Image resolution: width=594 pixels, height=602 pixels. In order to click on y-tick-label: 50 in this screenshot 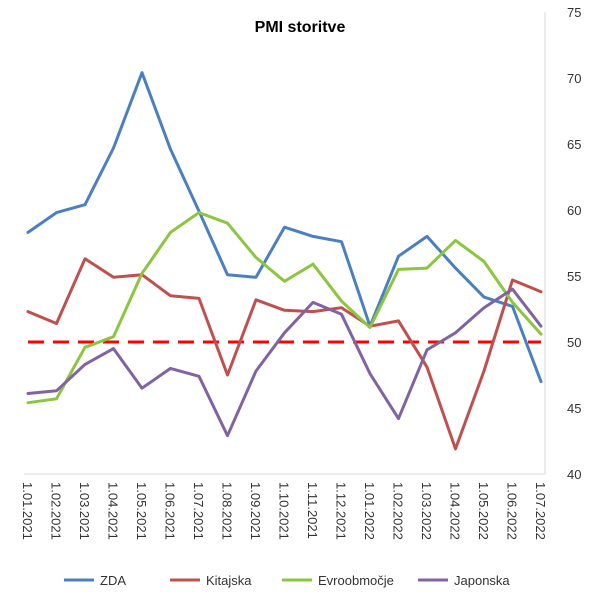, I will do `click(574, 342)`.